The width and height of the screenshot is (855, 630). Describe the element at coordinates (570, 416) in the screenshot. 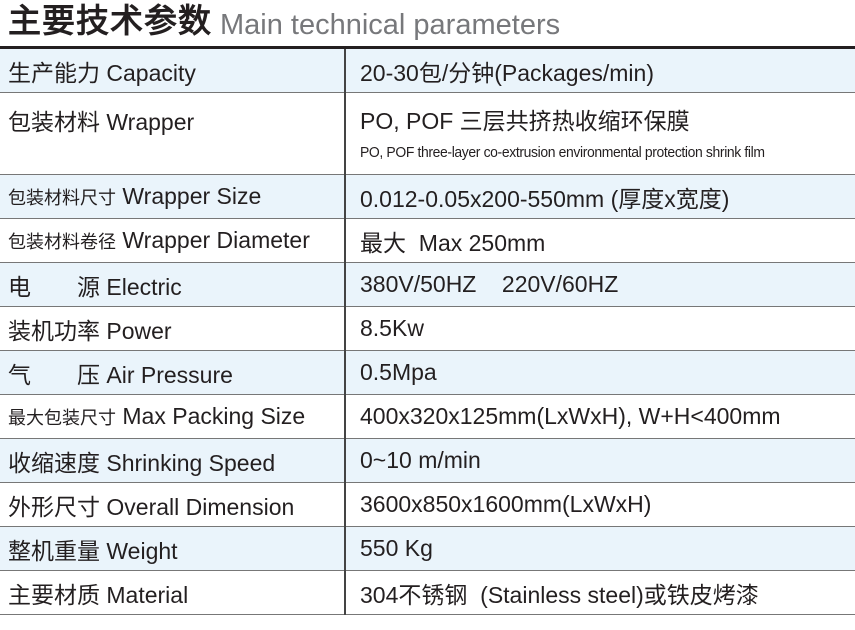

I see `param-value: 400x320x125mm(LxWxH), W+H<400mm` at that location.